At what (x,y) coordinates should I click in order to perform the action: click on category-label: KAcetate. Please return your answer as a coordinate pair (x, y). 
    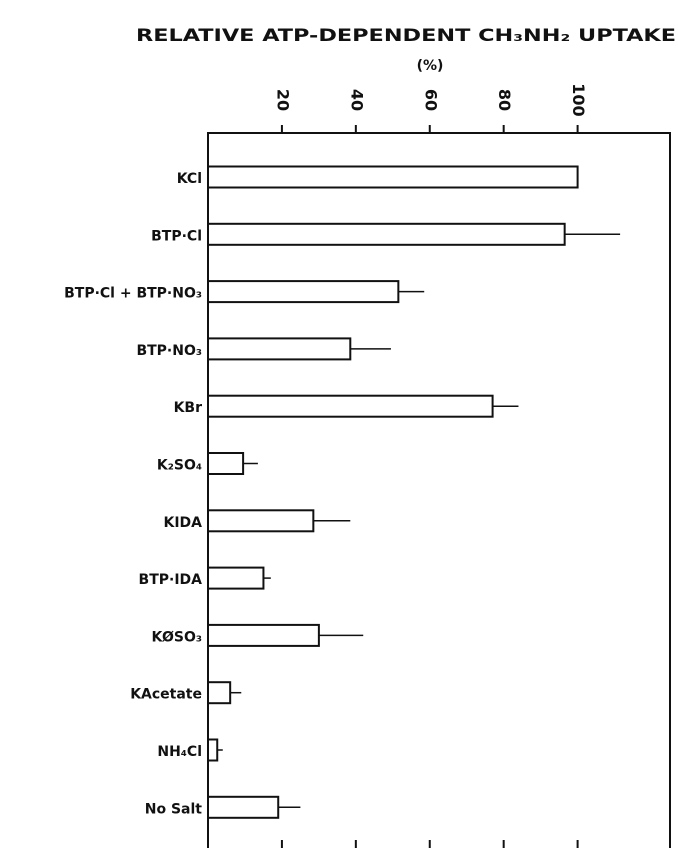
    Looking at the image, I should click on (166, 695).